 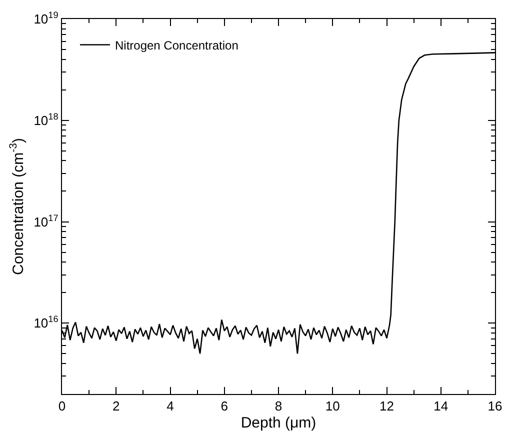 I want to click on x-tick-label: 12, so click(x=387, y=406).